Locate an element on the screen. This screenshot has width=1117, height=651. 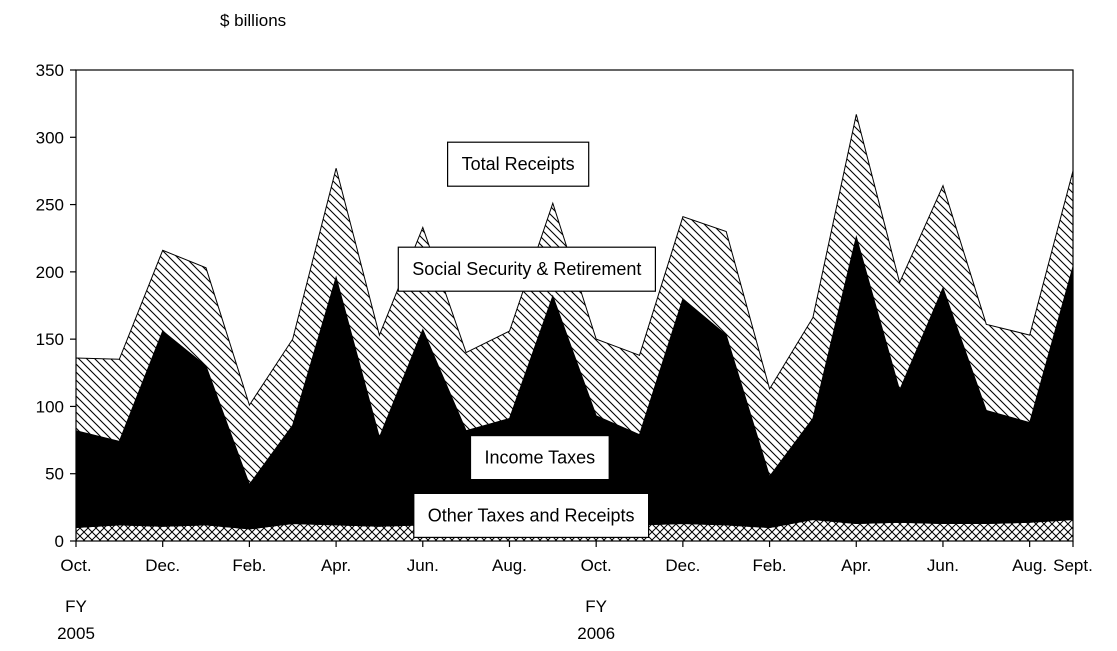
series-label-box: Total Receipts is located at coordinates (518, 164).